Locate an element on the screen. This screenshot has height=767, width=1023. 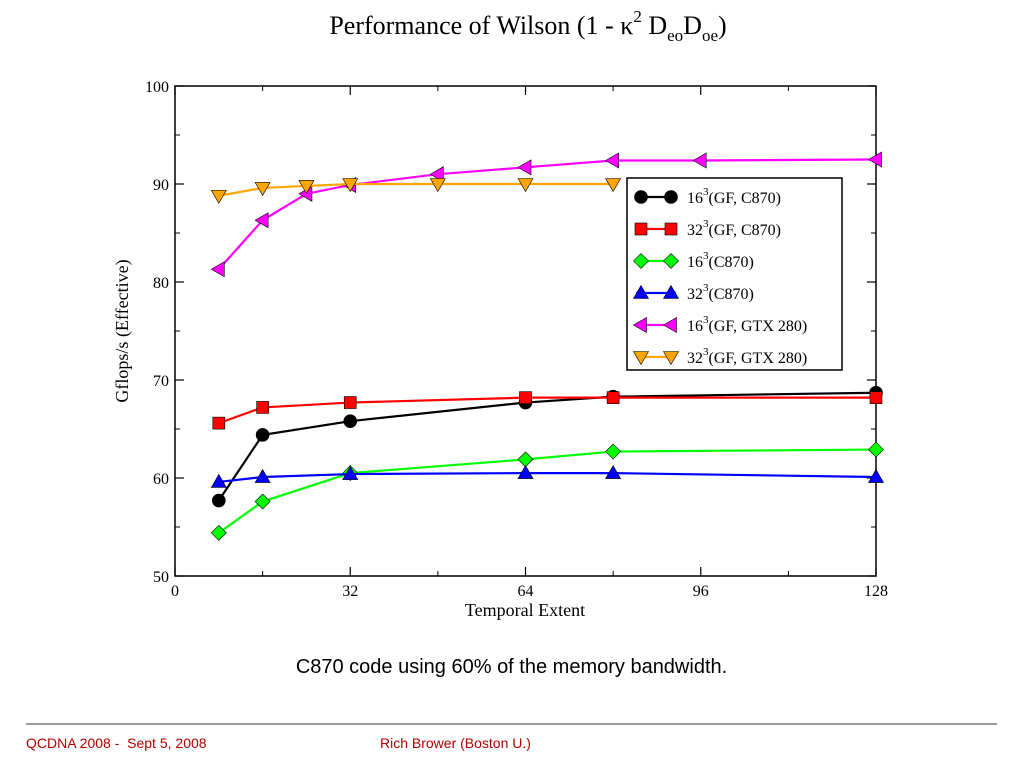
legend-entry: 323(GF, GTX 280) is located at coordinates (719, 356).